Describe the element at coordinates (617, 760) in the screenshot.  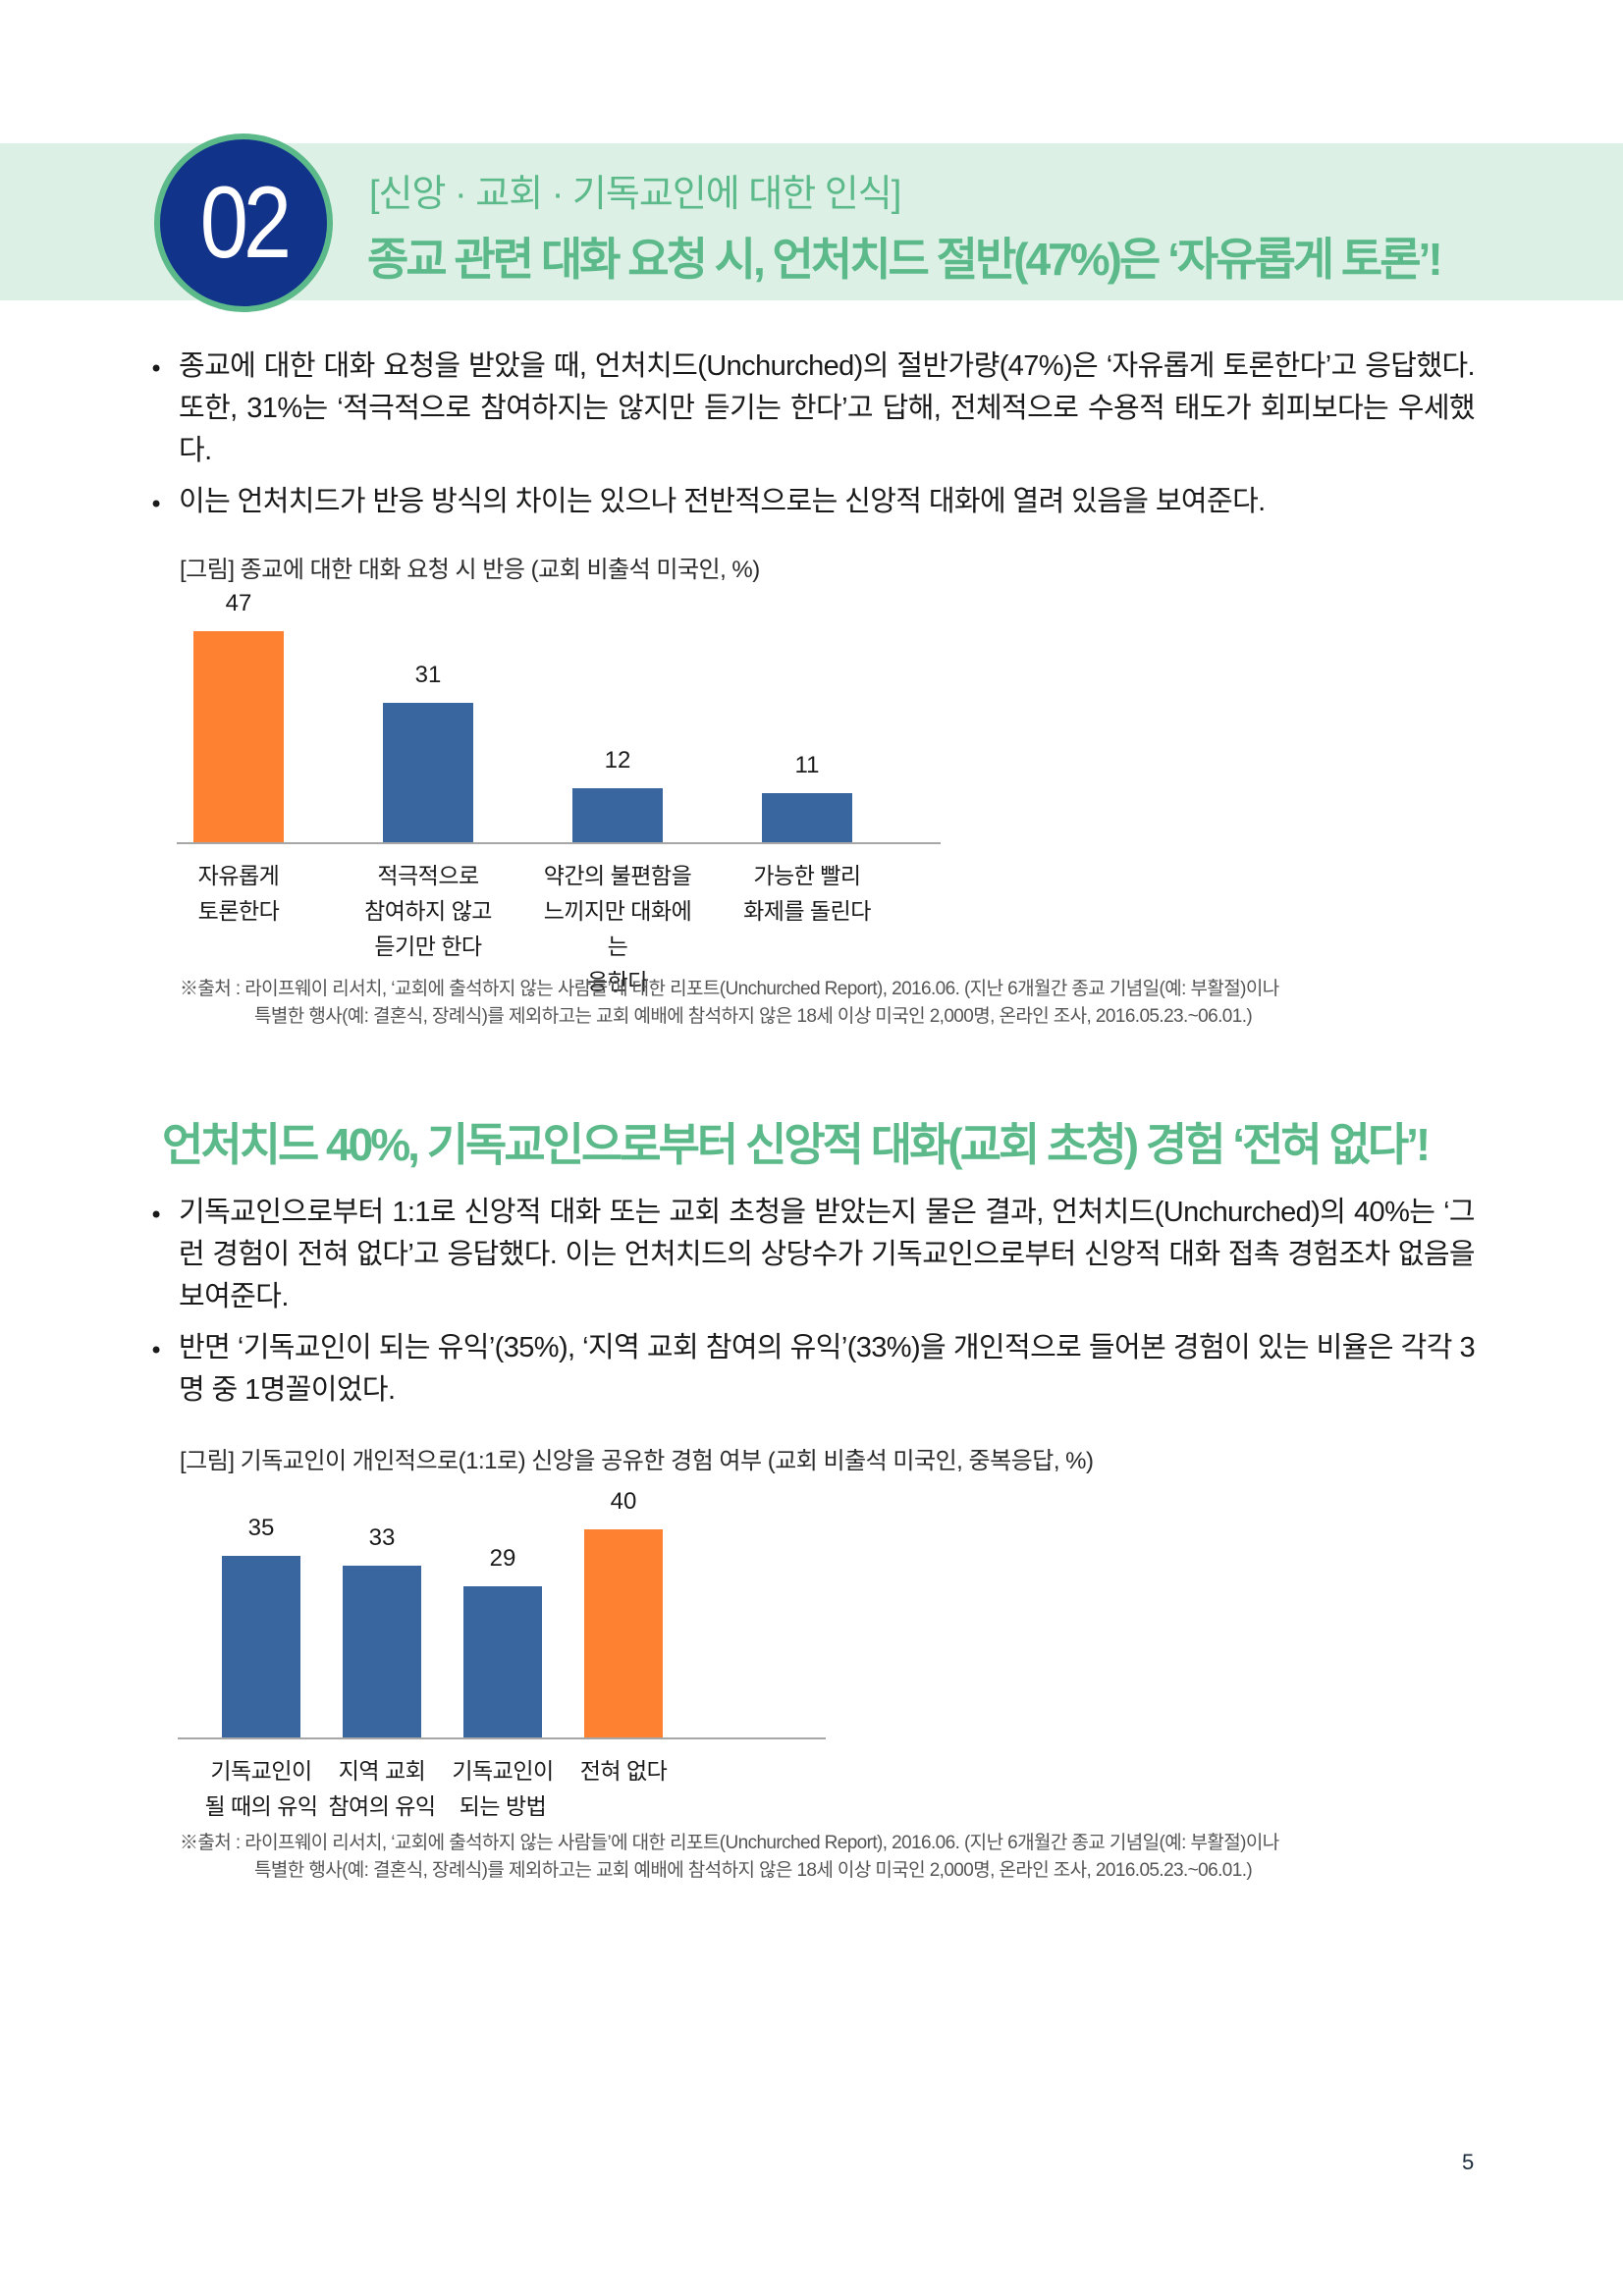
I see `bar-value-label: 12` at that location.